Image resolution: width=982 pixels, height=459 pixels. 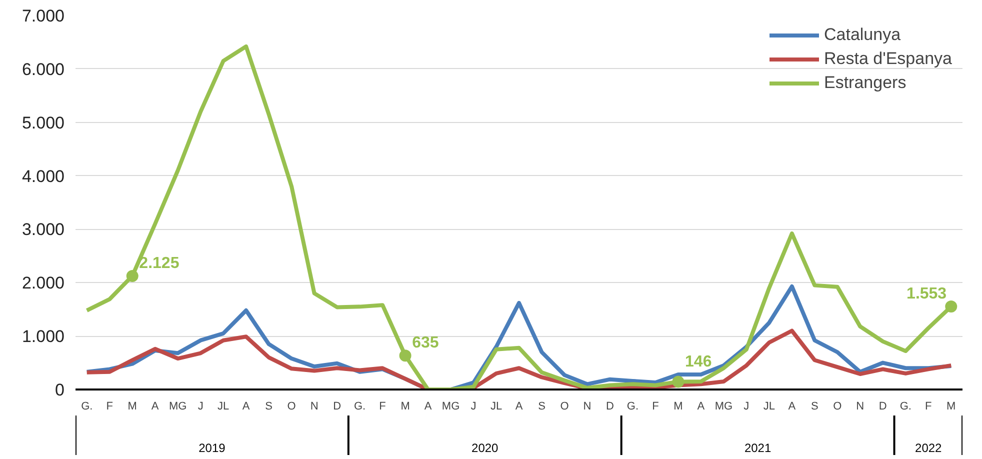 I want to click on legend-label: Catalunya, so click(x=862, y=35).